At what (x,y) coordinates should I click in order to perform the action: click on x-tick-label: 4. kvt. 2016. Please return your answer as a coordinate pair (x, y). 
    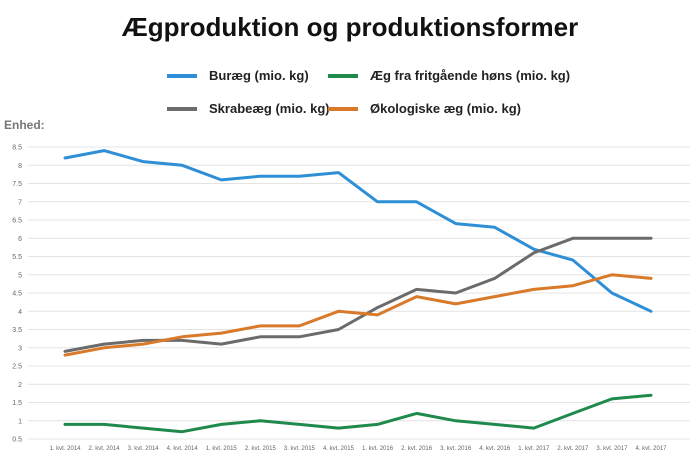
    Looking at the image, I should click on (495, 449).